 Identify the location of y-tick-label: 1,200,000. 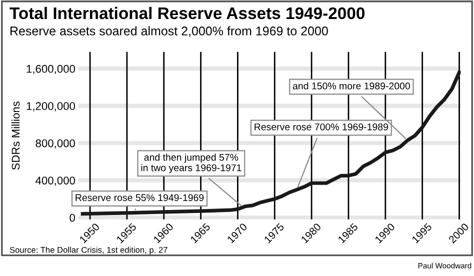
(51, 107).